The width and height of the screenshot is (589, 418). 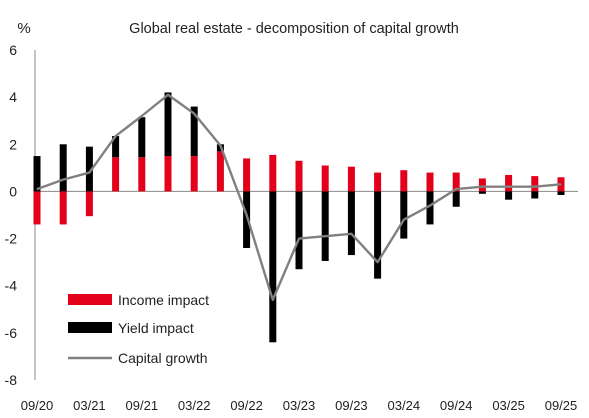 I want to click on x-tick-label: 09/25, so click(x=561, y=405).